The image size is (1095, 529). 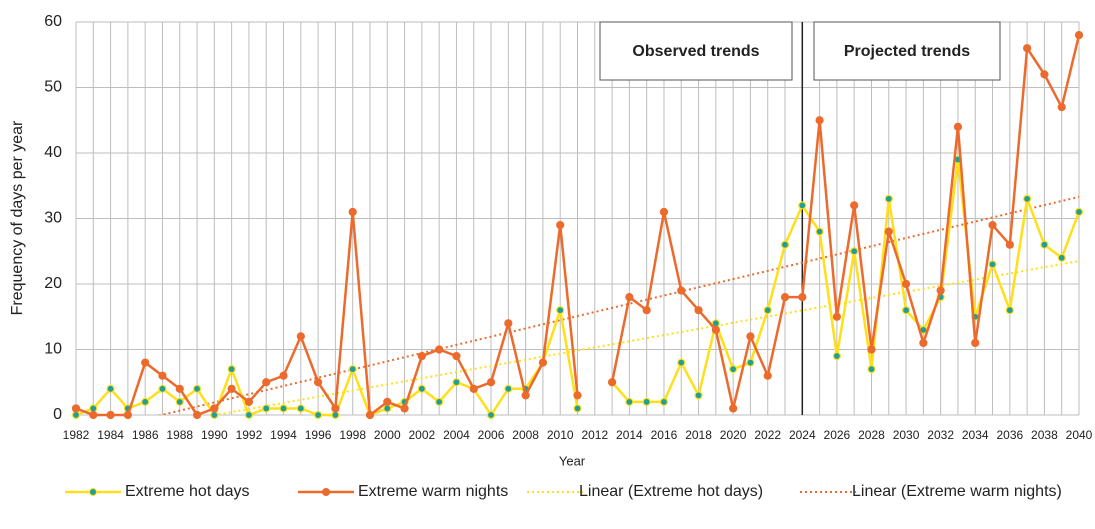 I want to click on x-tick-label: 1990, so click(x=214, y=435).